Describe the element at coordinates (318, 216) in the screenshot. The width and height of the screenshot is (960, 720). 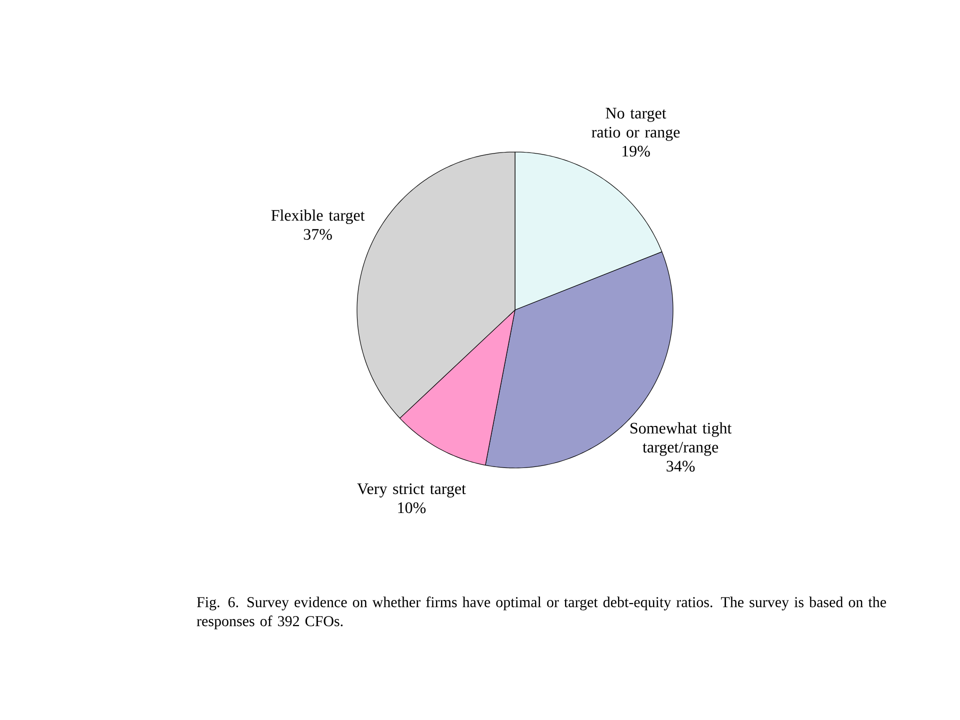
I see `slice-label: Flexible target` at that location.